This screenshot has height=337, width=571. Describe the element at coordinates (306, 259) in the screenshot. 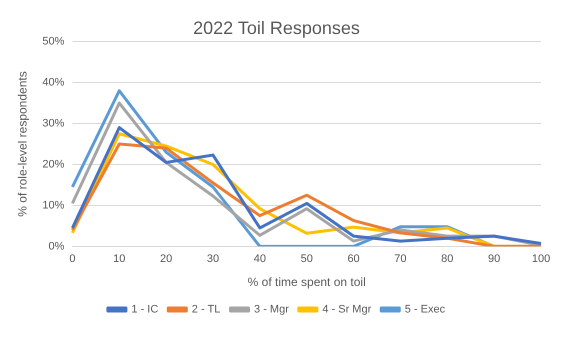

I see `x-tick-label: 50` at that location.